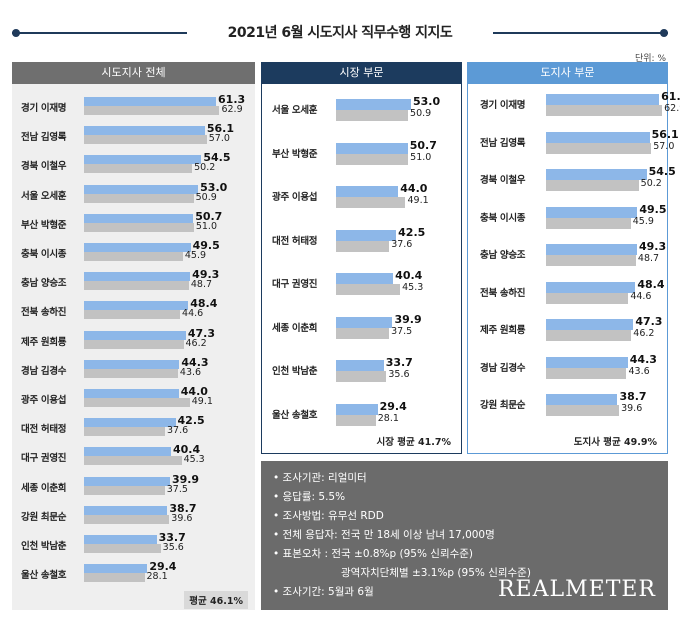 The width and height of the screenshot is (680, 626). I want to click on category-label: 광주 이용섭, so click(295, 197).